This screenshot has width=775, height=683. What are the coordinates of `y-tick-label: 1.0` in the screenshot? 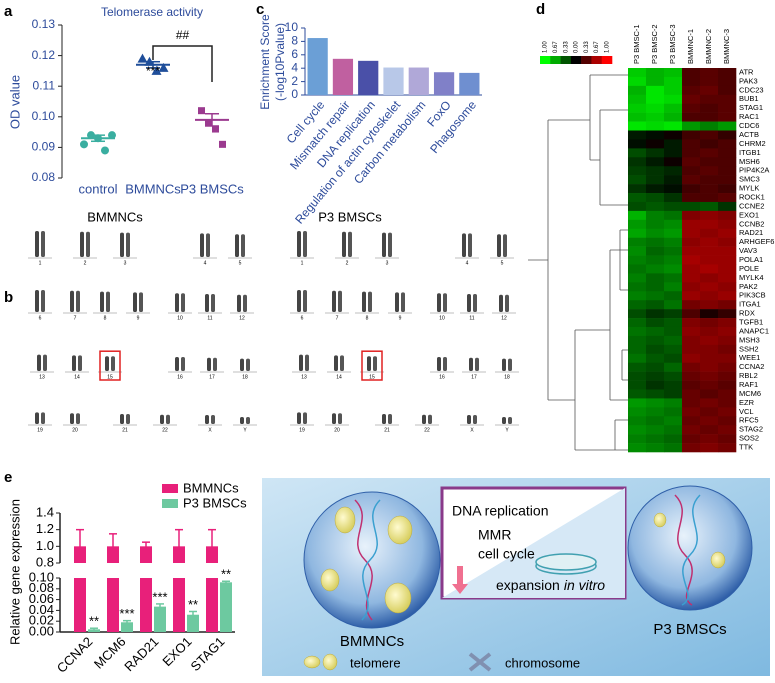 It's located at (45, 545).